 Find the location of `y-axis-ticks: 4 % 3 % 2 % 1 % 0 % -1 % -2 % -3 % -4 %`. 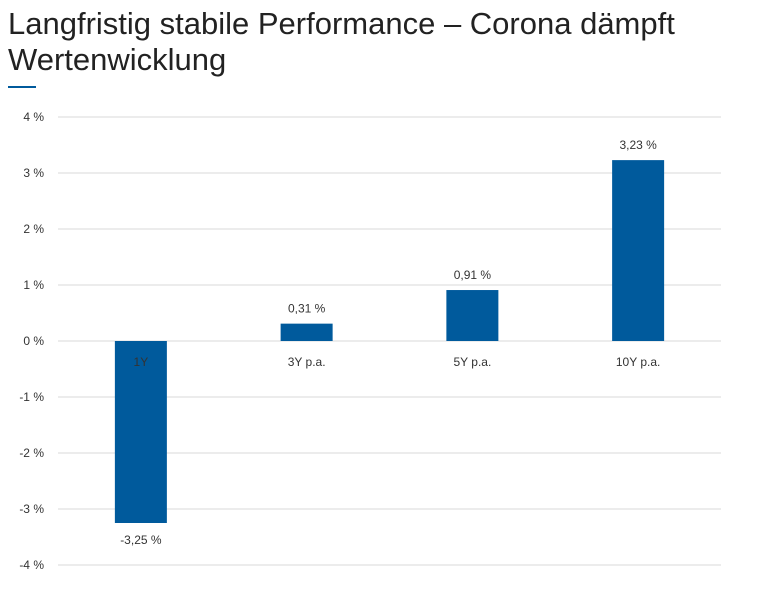

y-axis-ticks: 4 % 3 % 2 % 1 % 0 % -1 % -2 % -3 % -4 % is located at coordinates (31, 341).